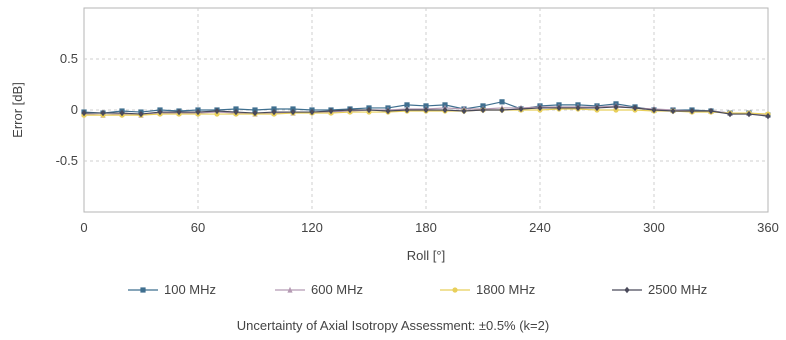 The image size is (786, 340). I want to click on legend-item: 100 MHz, so click(172, 289).